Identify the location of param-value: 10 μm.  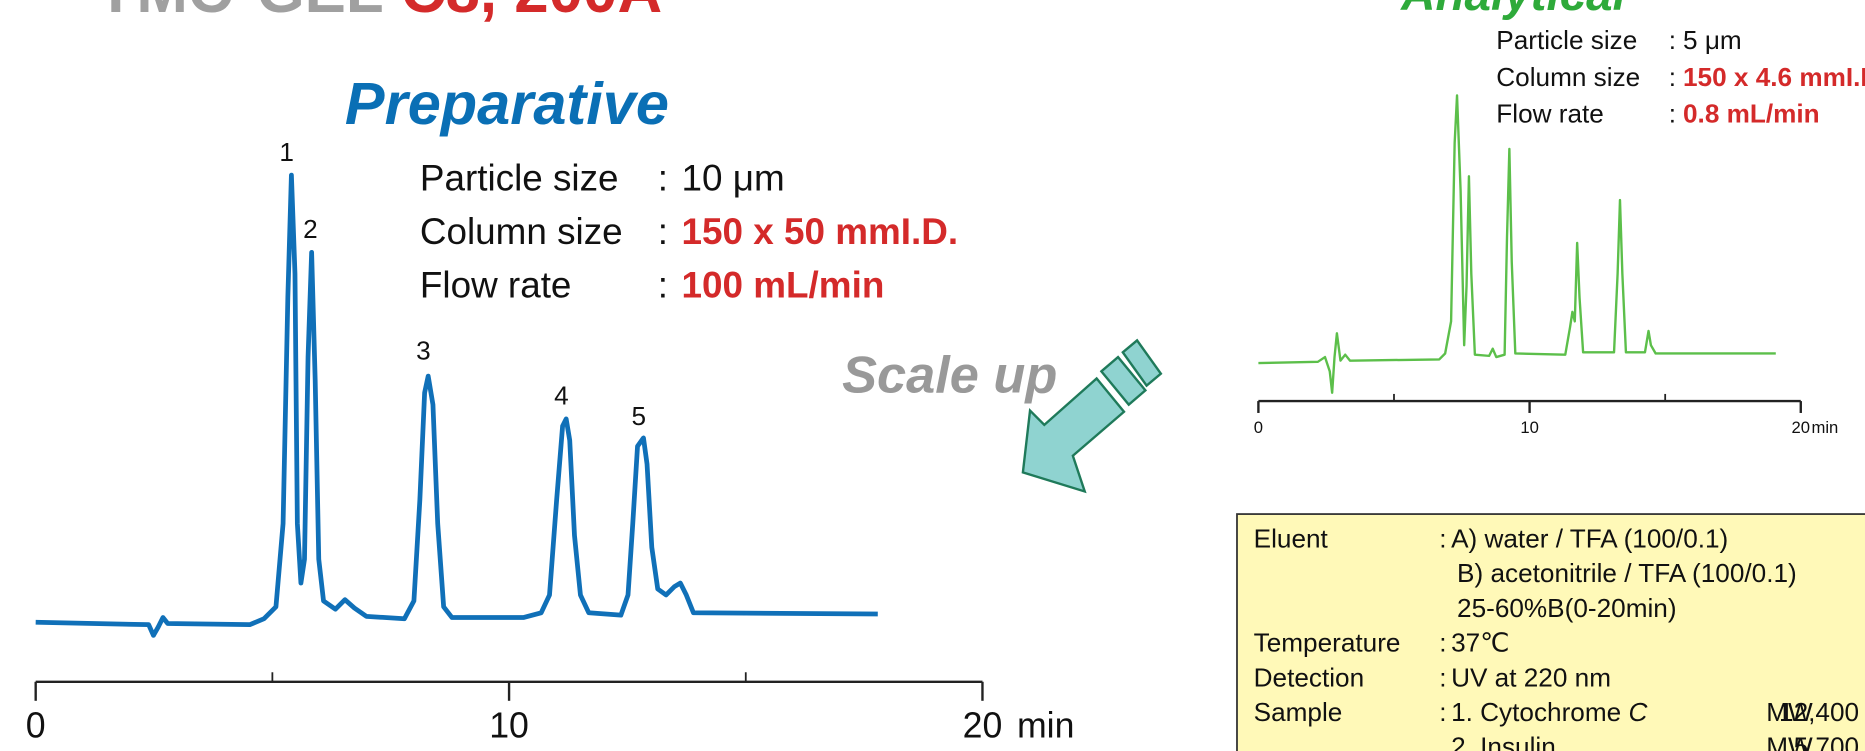
(733, 178).